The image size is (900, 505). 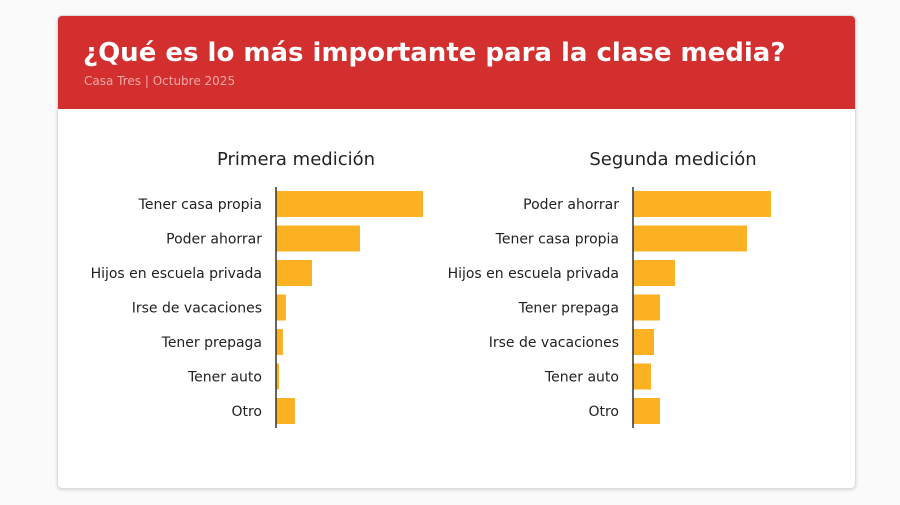 What do you see at coordinates (160, 81) in the screenshot?
I see `subtitle: Casa Tres | Octubre 2025` at bounding box center [160, 81].